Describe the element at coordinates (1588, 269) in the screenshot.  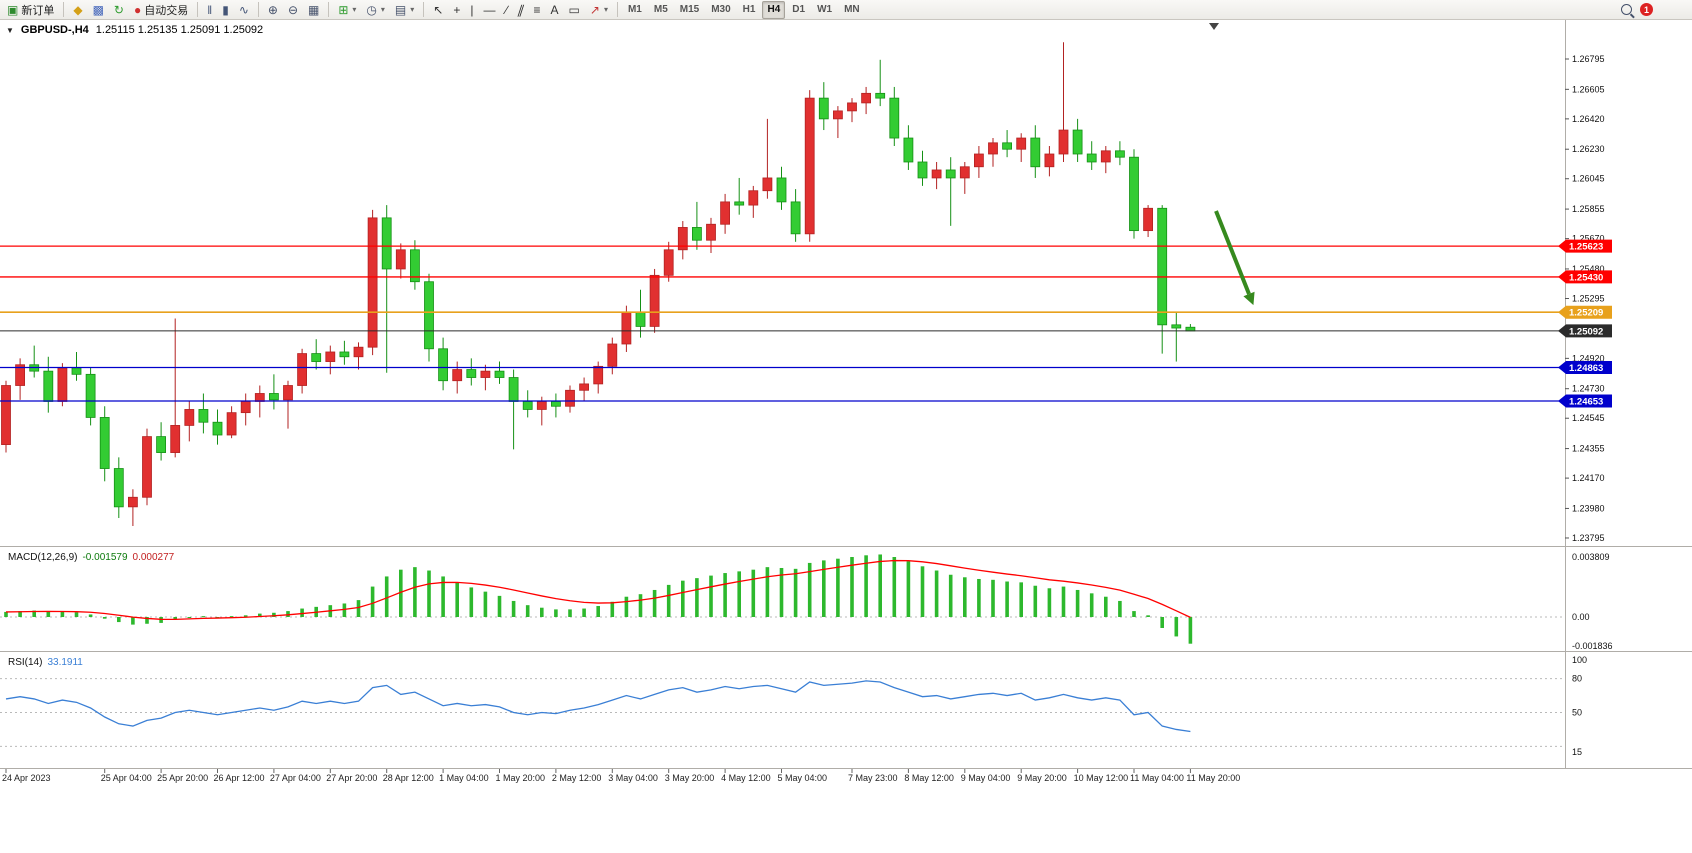
I see `price-axis-label: 1.25480` at that location.